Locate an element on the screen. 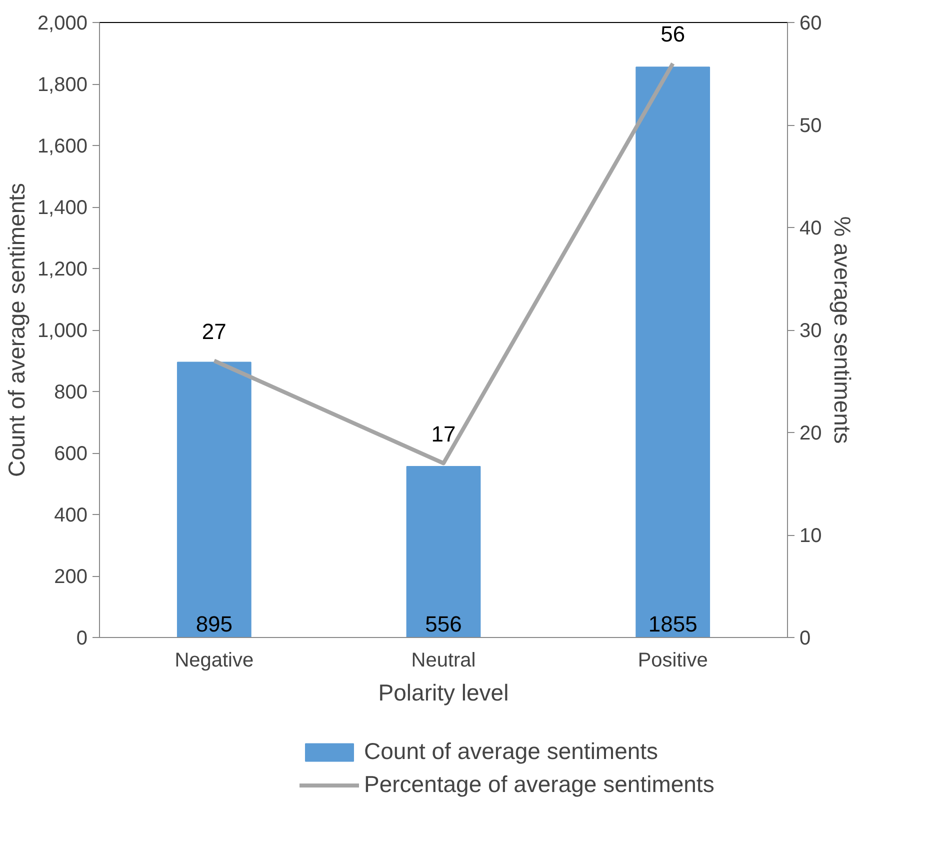 The width and height of the screenshot is (946, 847). y-tick-label: 400 is located at coordinates (71, 515).